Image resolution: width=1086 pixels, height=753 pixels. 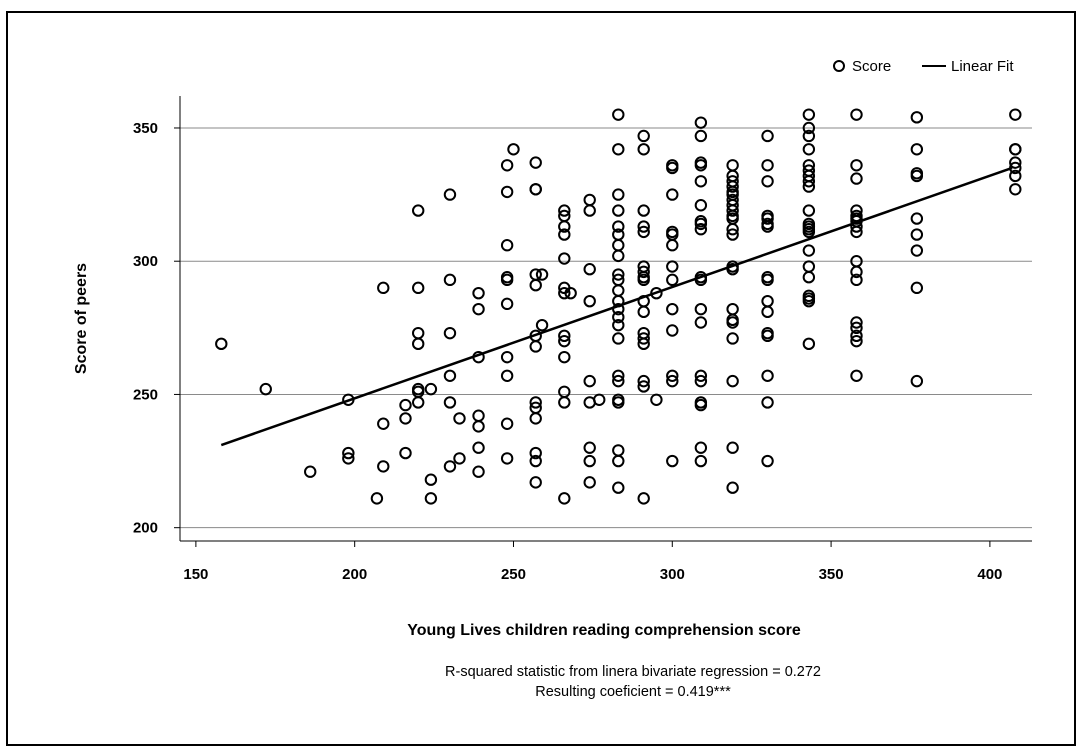 What do you see at coordinates (982, 66) in the screenshot?
I see `legend-fit-label: Linear Fit` at bounding box center [982, 66].